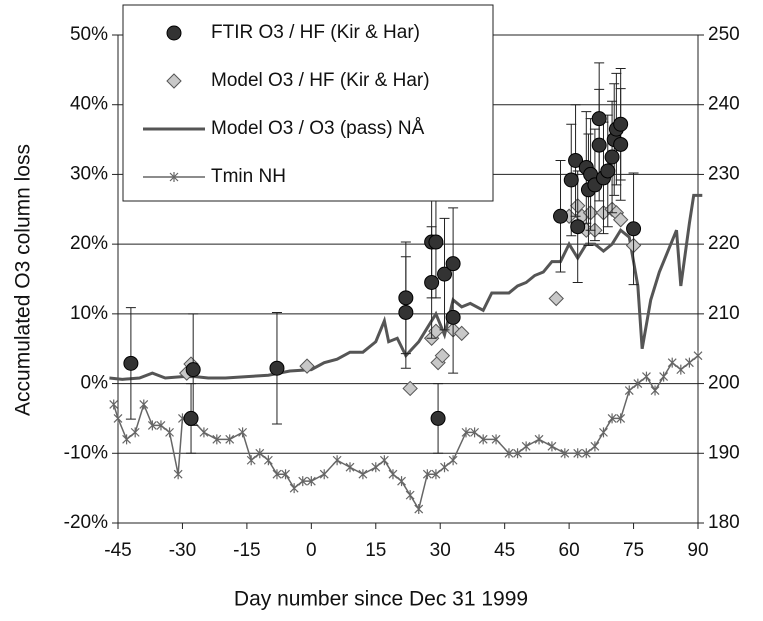  Describe the element at coordinates (318, 128) in the screenshot. I see `legend-label: Model O3 / O3 (pass) NÅ` at that location.